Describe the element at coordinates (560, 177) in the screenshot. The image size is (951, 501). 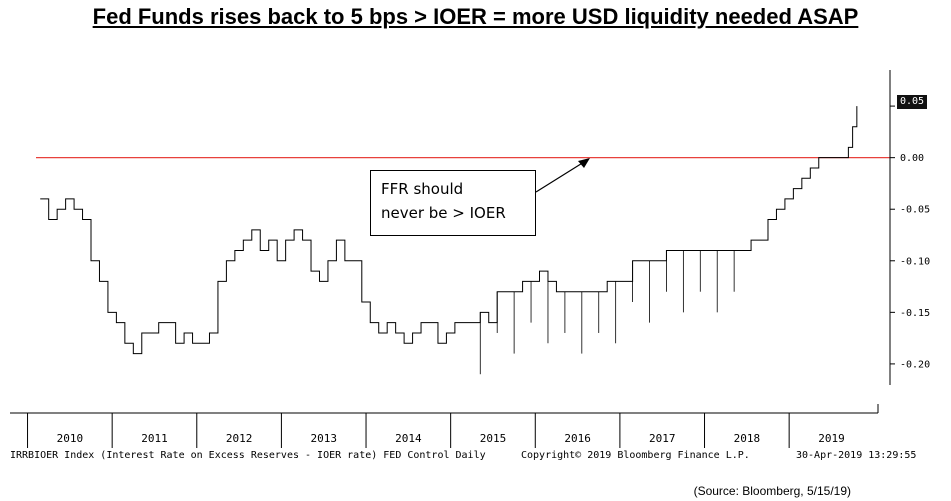
I see `annotation-arrow` at that location.